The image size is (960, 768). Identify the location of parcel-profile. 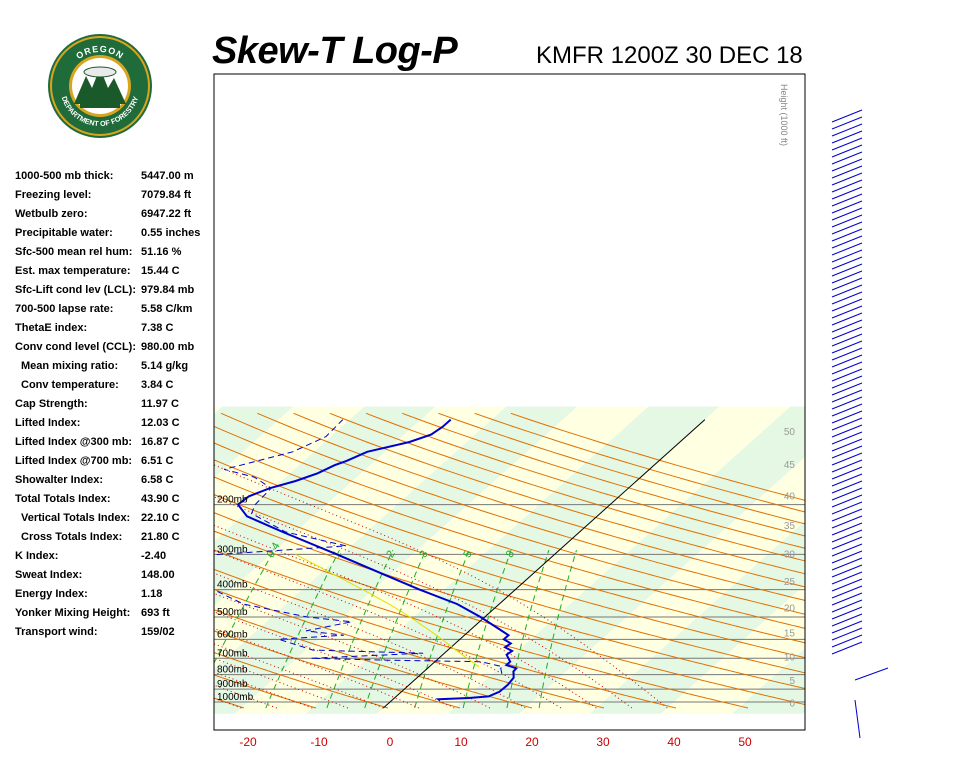
(387, 610).